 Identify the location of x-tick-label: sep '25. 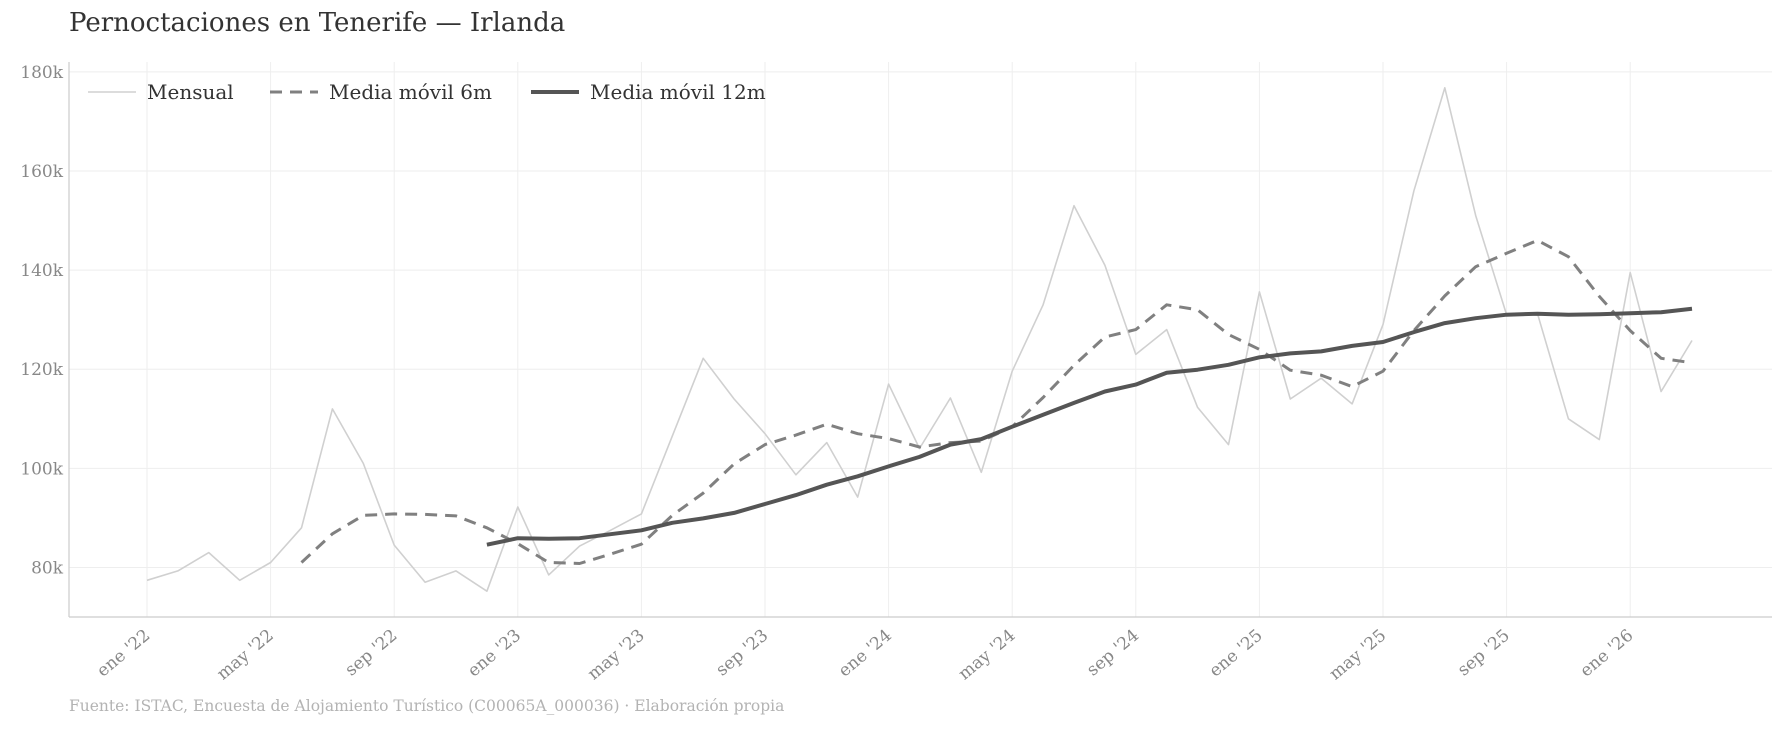
(1484, 653).